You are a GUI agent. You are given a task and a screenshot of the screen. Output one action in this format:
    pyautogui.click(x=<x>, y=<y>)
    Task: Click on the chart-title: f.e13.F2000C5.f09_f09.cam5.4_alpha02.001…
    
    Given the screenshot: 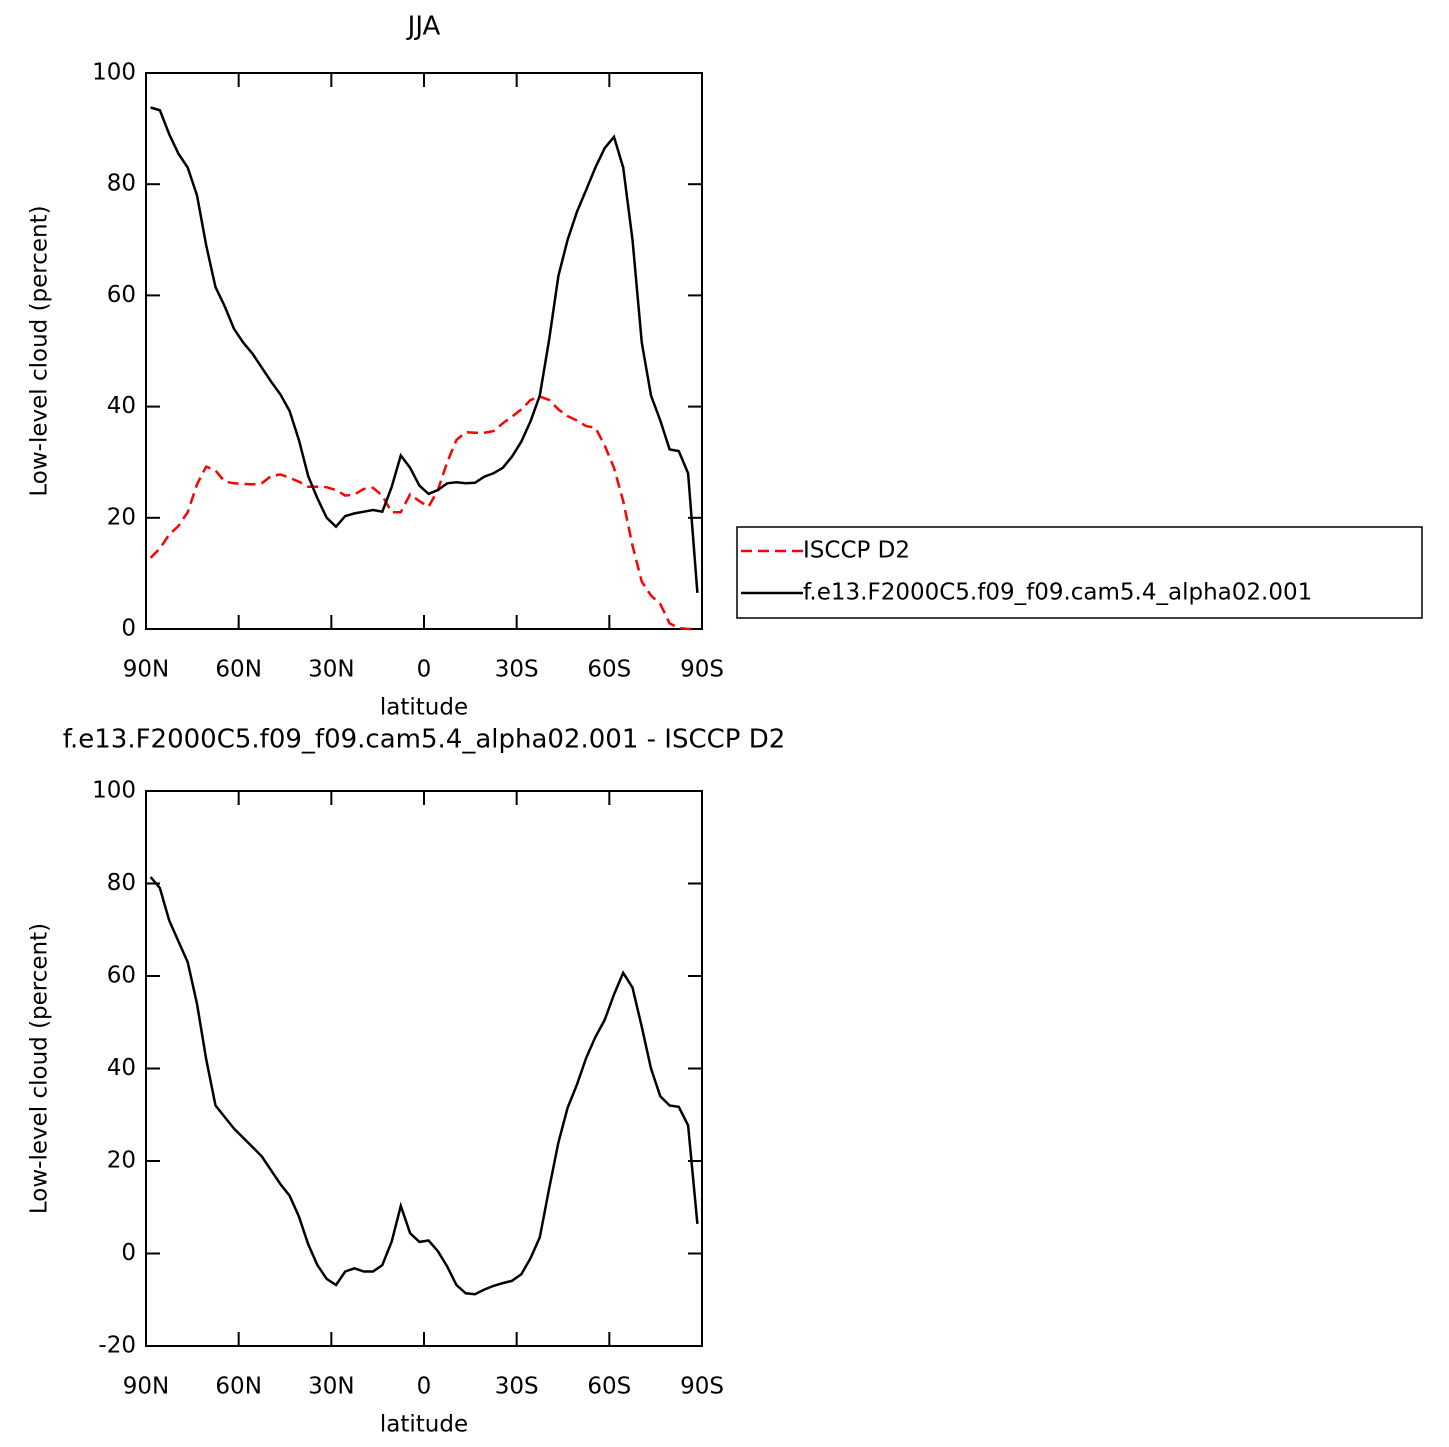 What is the action you would take?
    pyautogui.click(x=424, y=740)
    